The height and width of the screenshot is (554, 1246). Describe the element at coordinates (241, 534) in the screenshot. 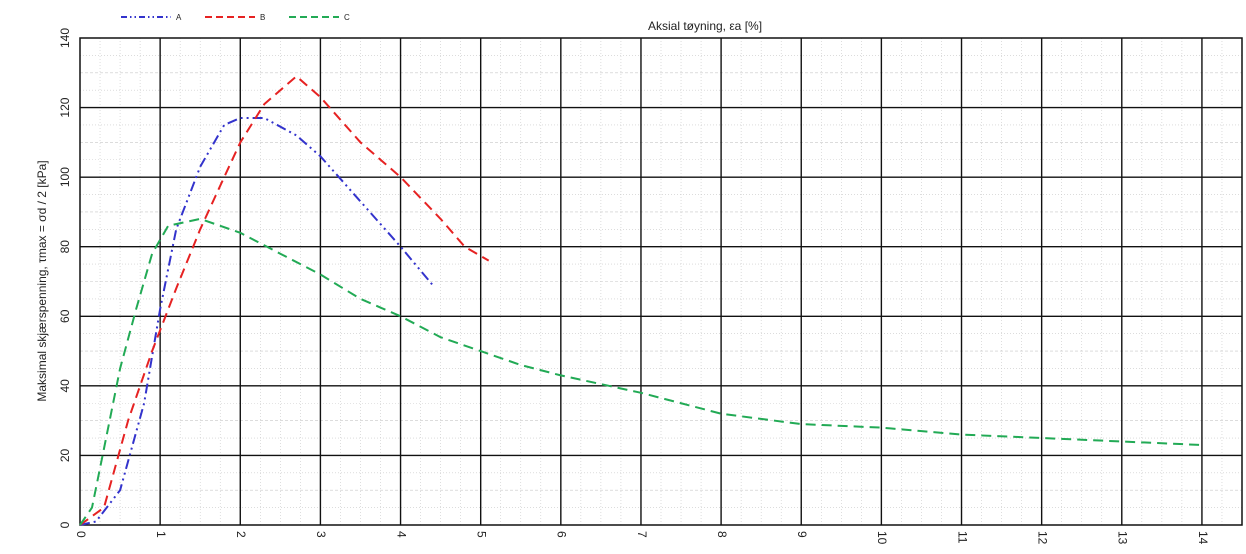

I see `x-tick-label: 2` at that location.